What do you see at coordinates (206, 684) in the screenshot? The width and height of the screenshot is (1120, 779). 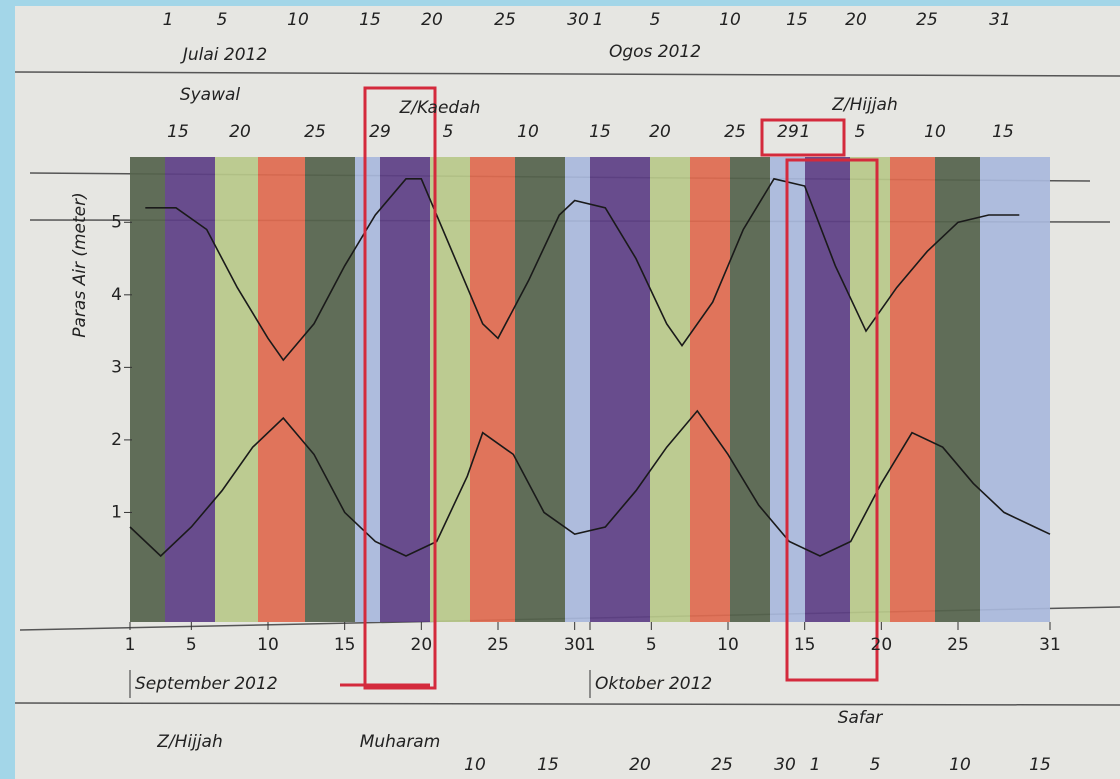 I see `month-label: September 2012` at bounding box center [206, 684].